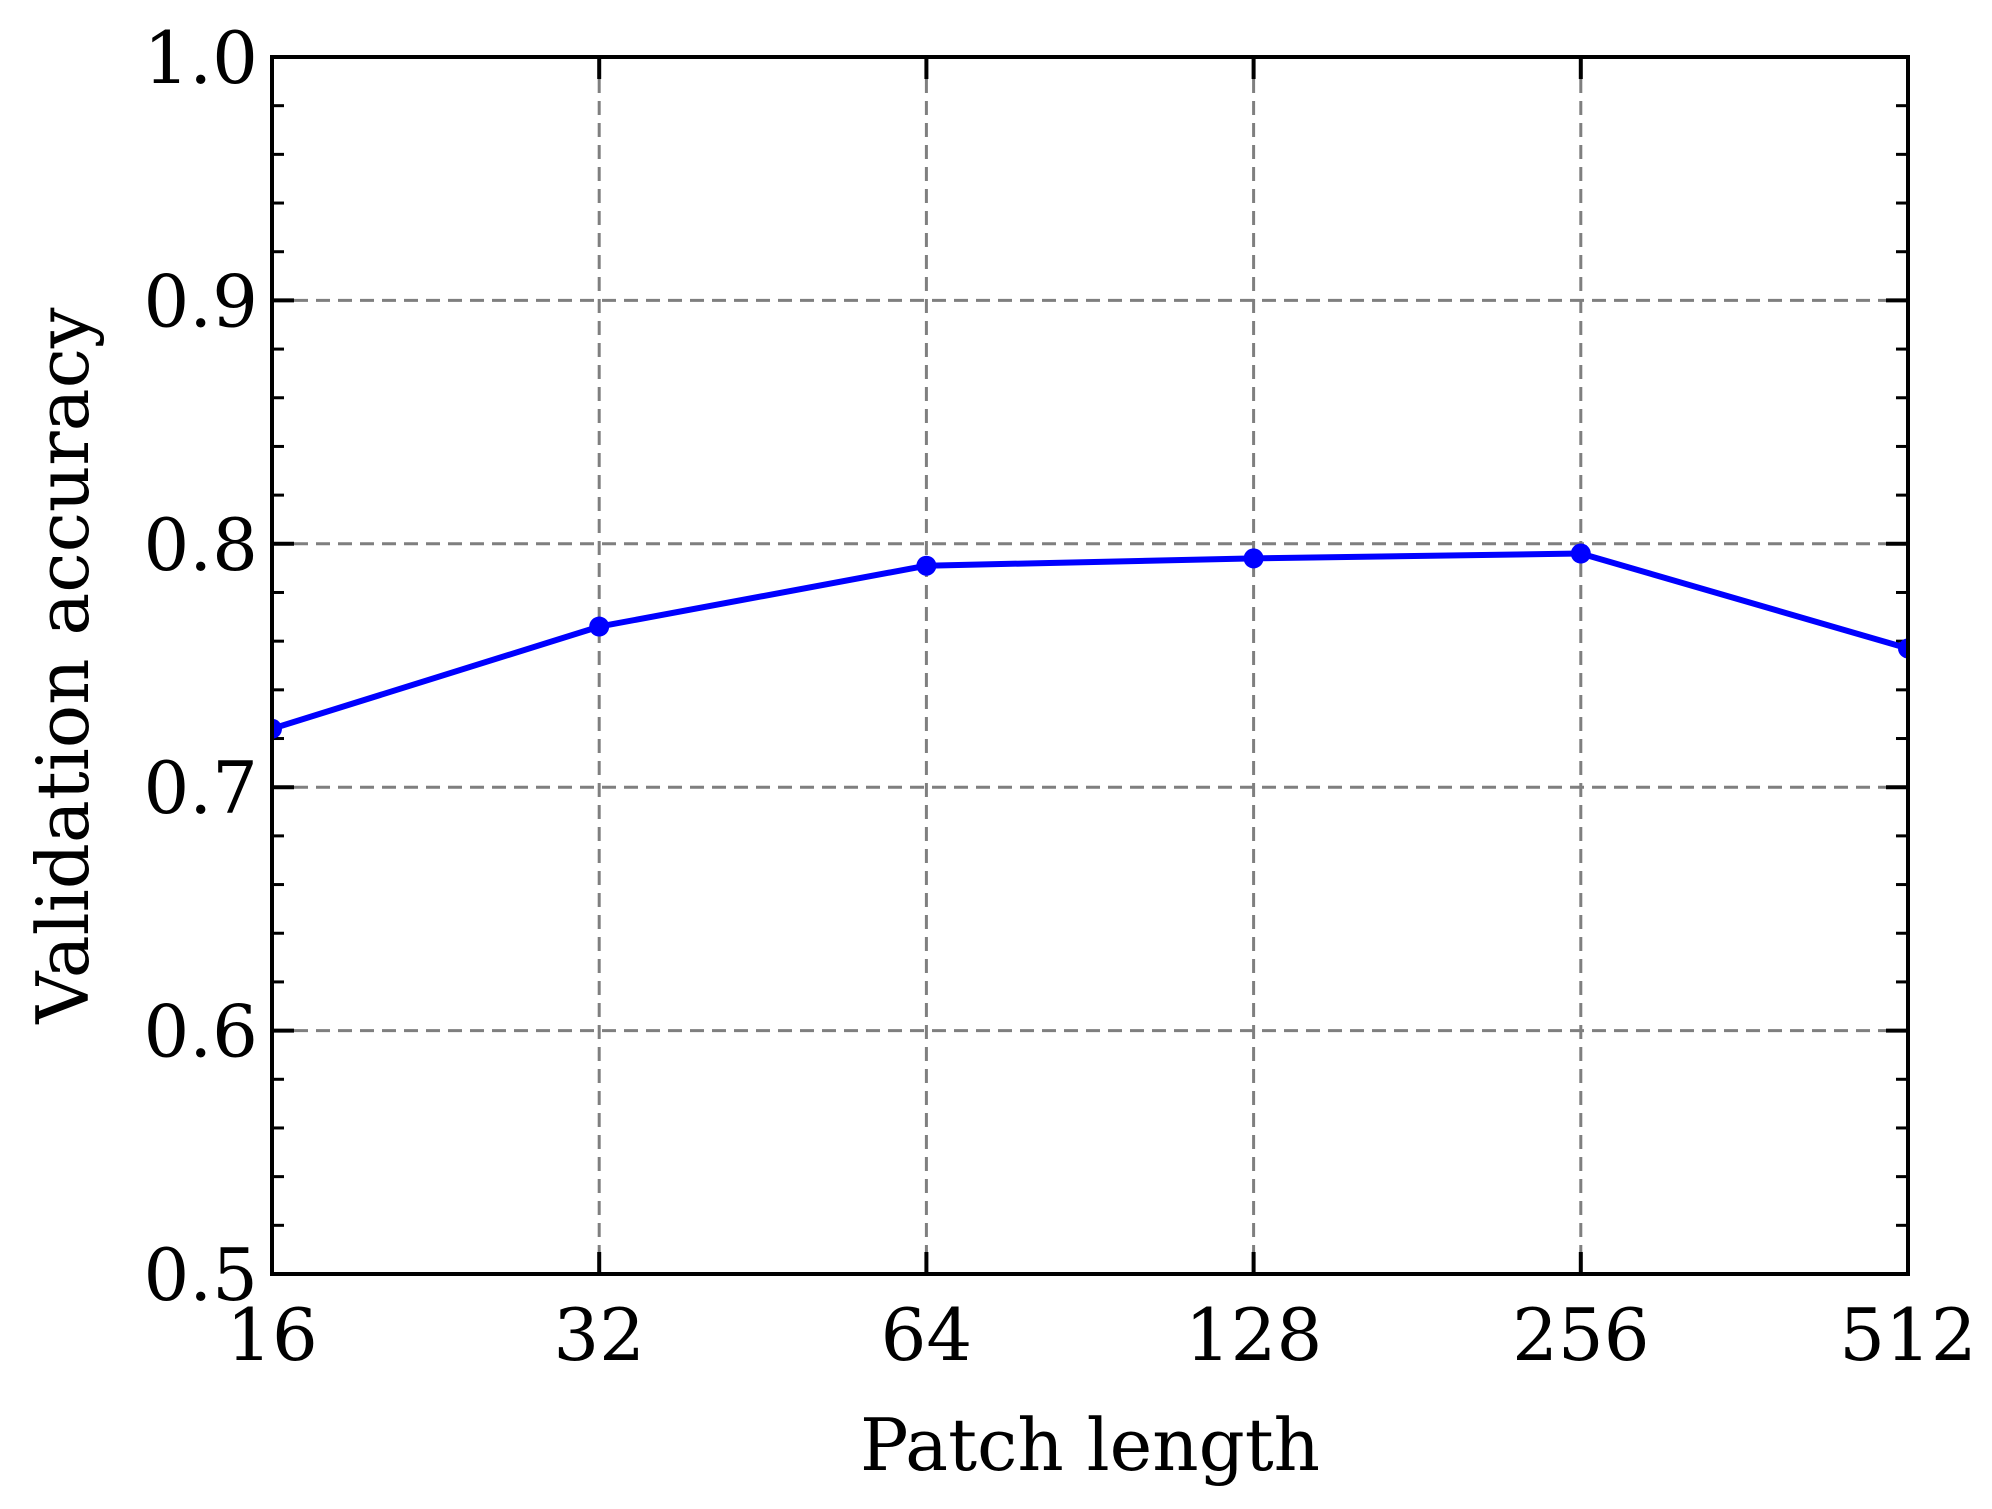  What do you see at coordinates (200, 1275) in the screenshot?
I see `y-tick-label: 0.5` at bounding box center [200, 1275].